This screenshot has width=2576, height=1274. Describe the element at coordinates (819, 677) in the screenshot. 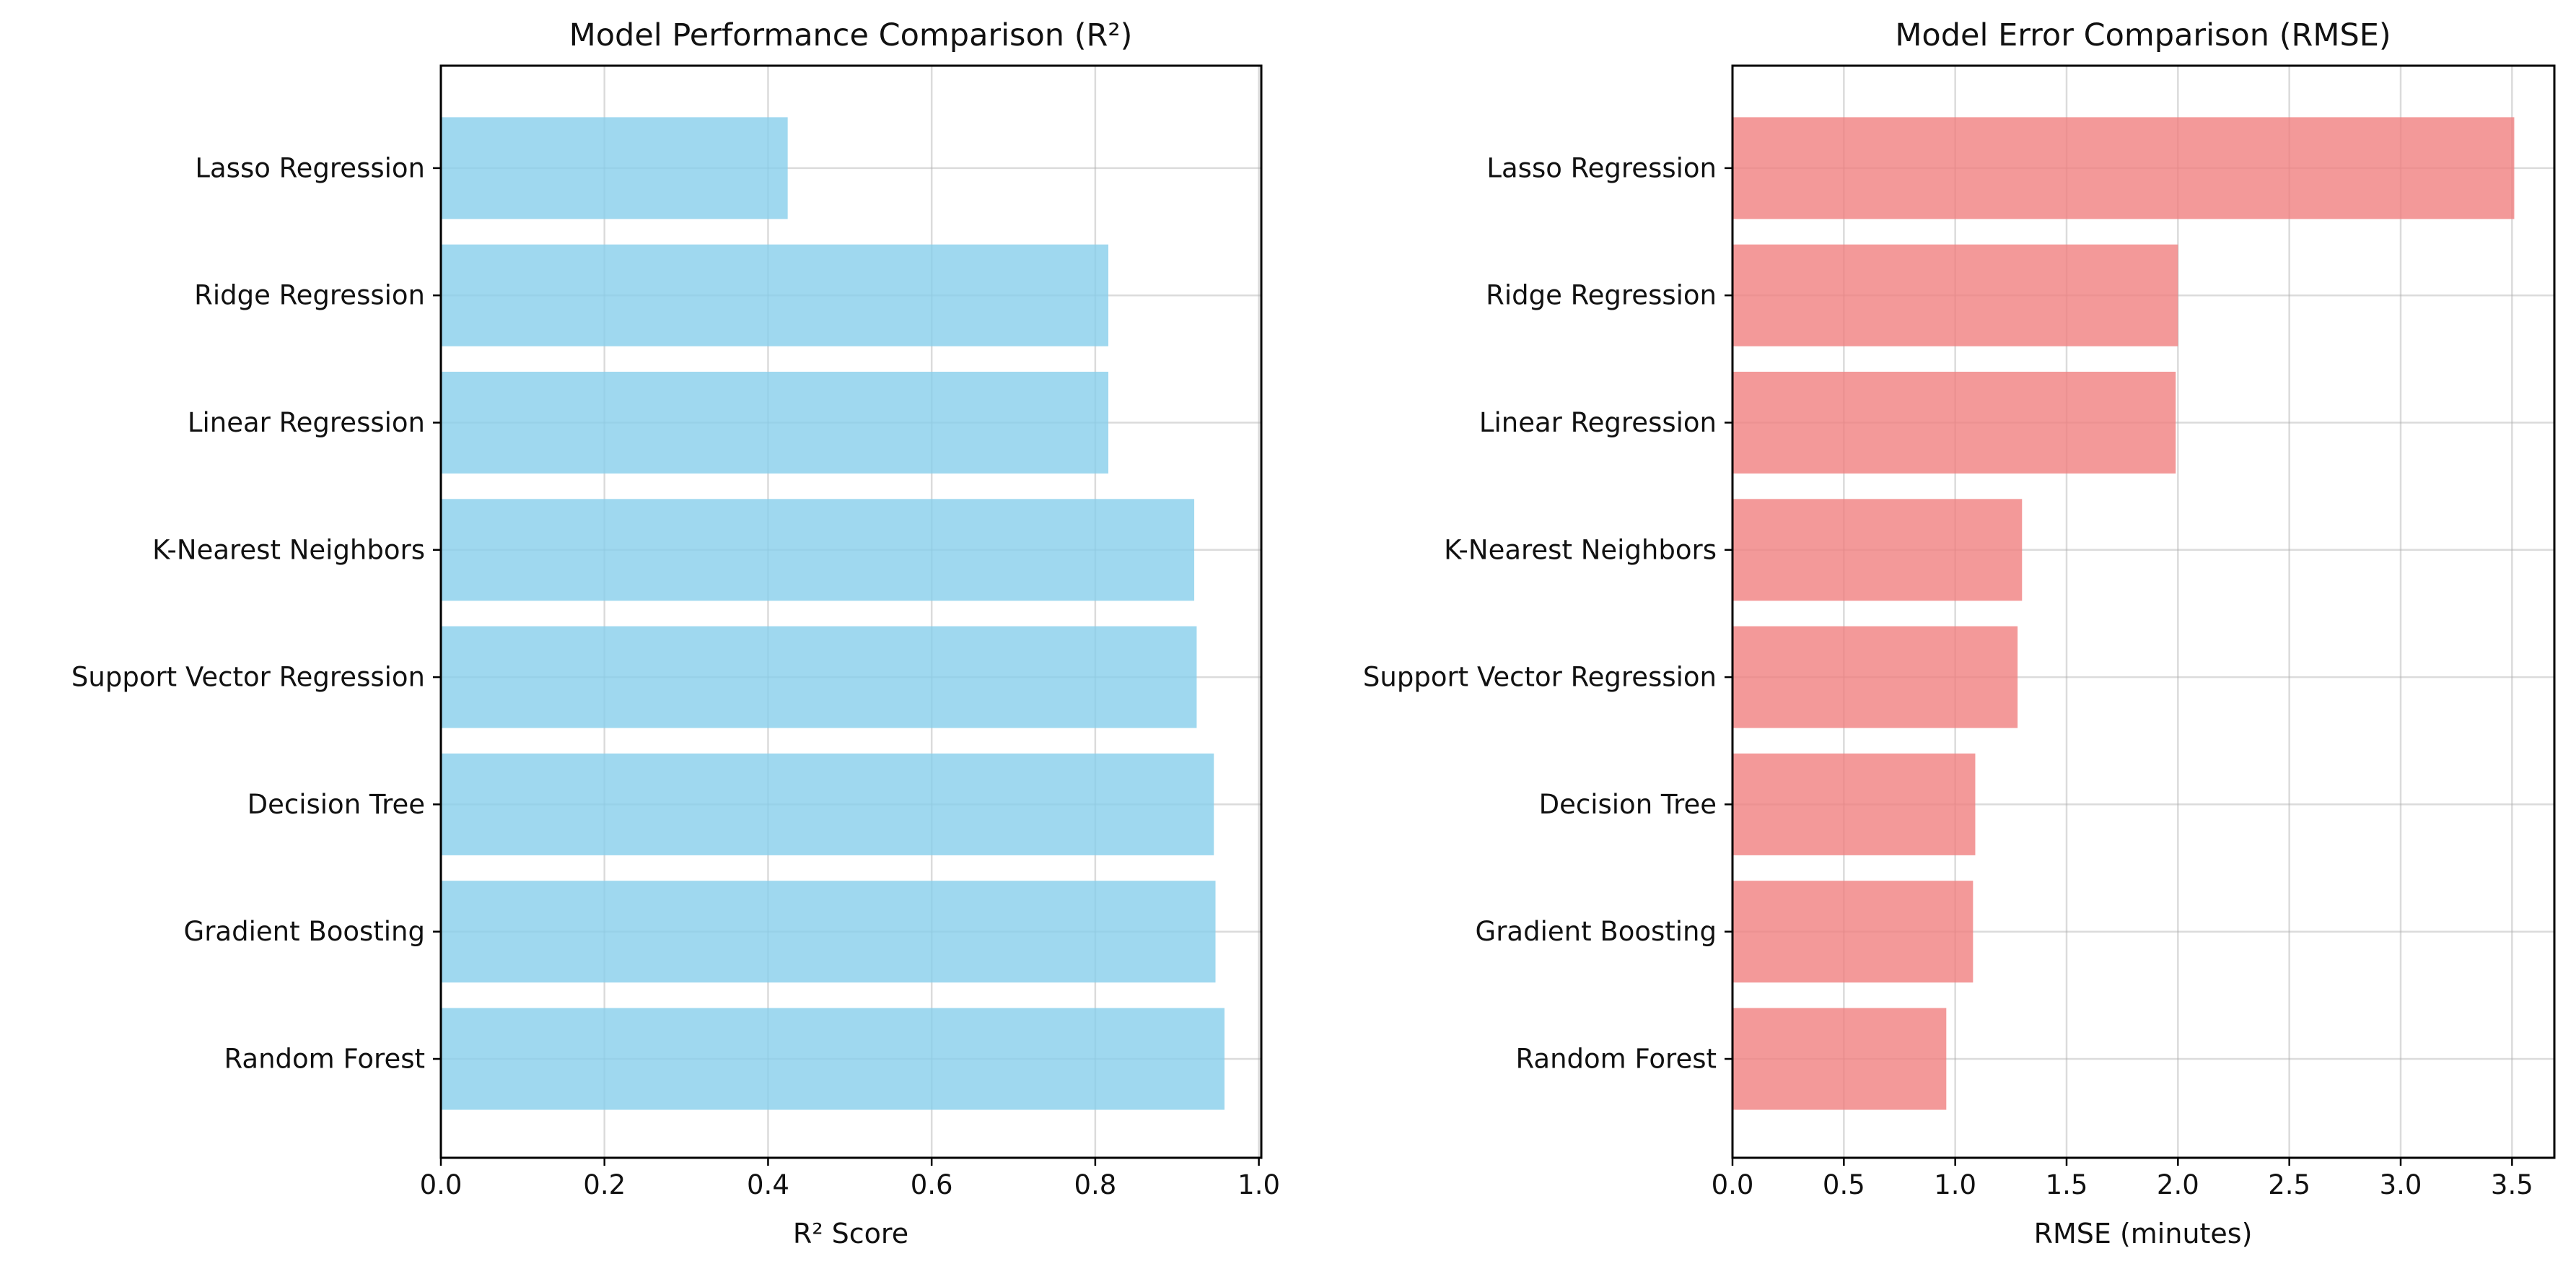

I see `r2-bar-support-vector-regression` at that location.